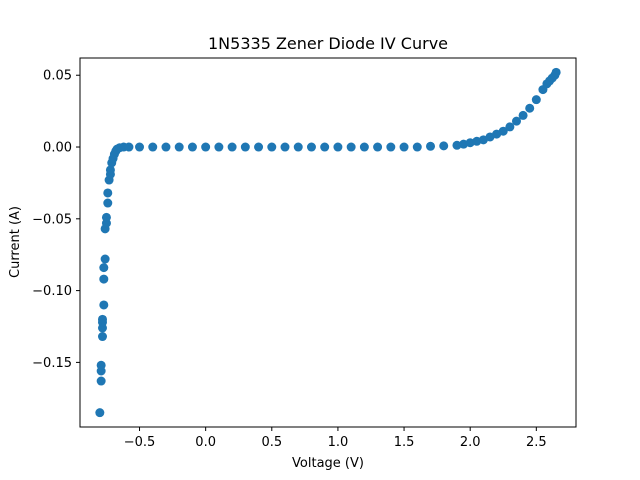  I want to click on x-tick-label: 0.5, so click(271, 442).